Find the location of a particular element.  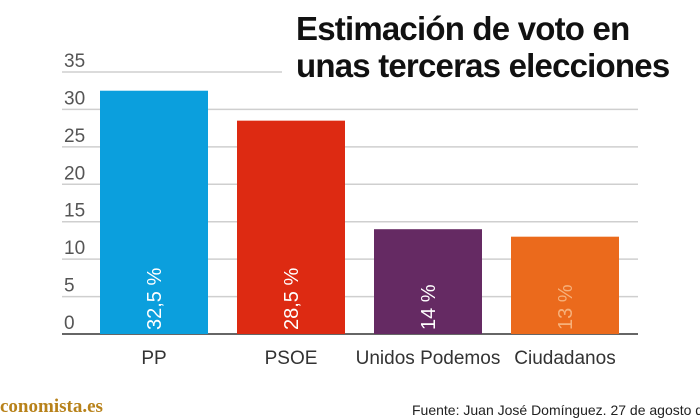

x-tick-label: PP is located at coordinates (153, 358).